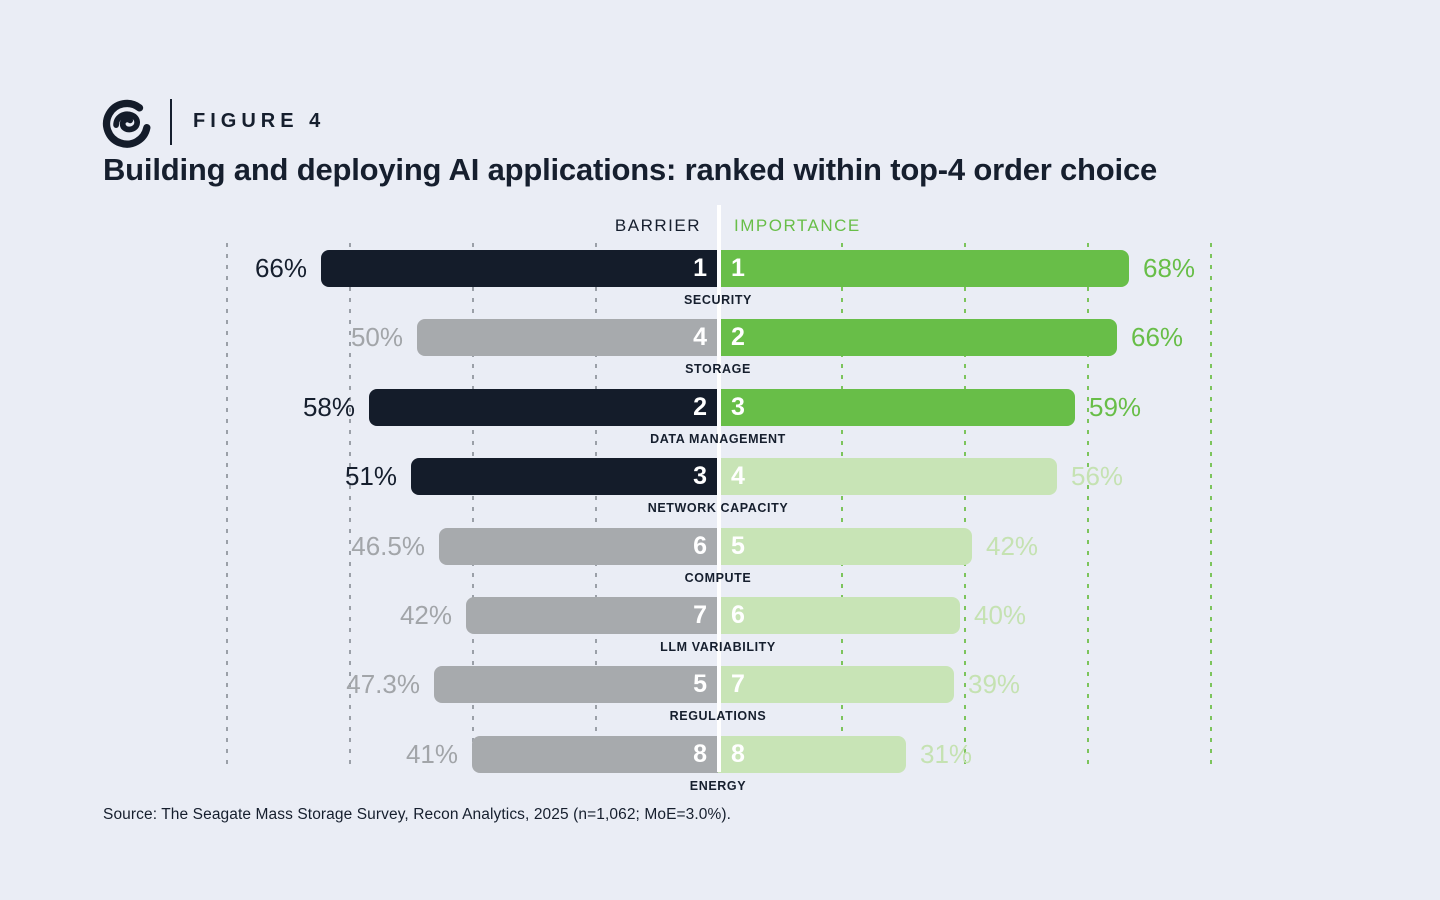  Describe the element at coordinates (700, 337) in the screenshot. I see `barrier-rank-label: 4` at that location.